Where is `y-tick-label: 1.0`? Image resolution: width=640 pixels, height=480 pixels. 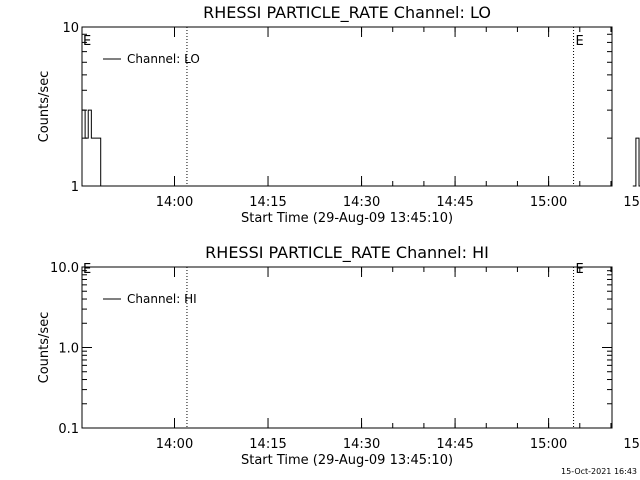
y-tick-label: 1.0 is located at coordinates (68, 349).